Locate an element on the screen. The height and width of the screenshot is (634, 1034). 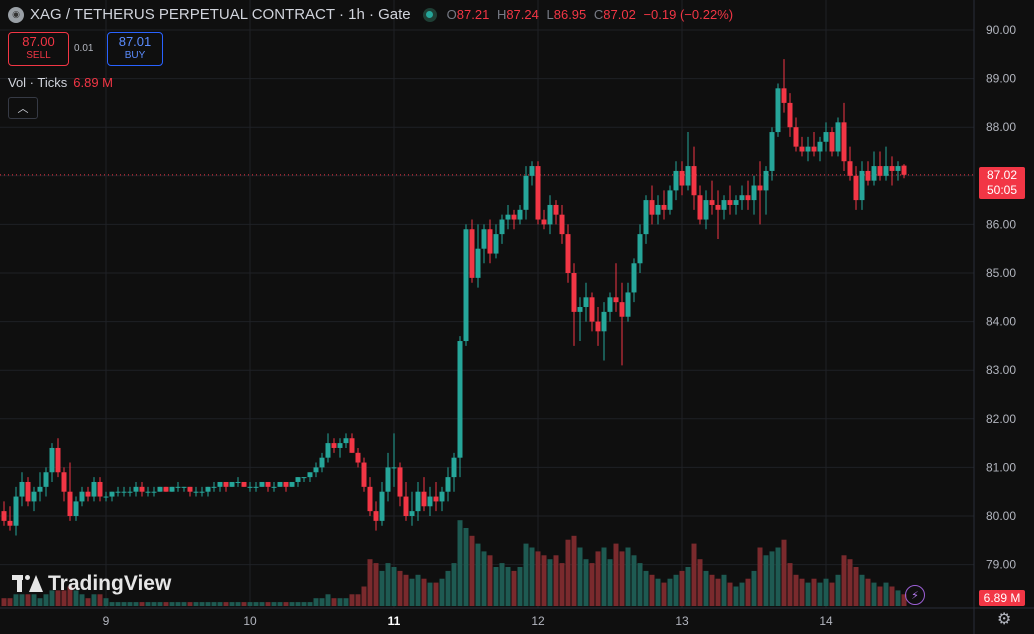
flash-icon: ⚡ is located at coordinates (915, 595).